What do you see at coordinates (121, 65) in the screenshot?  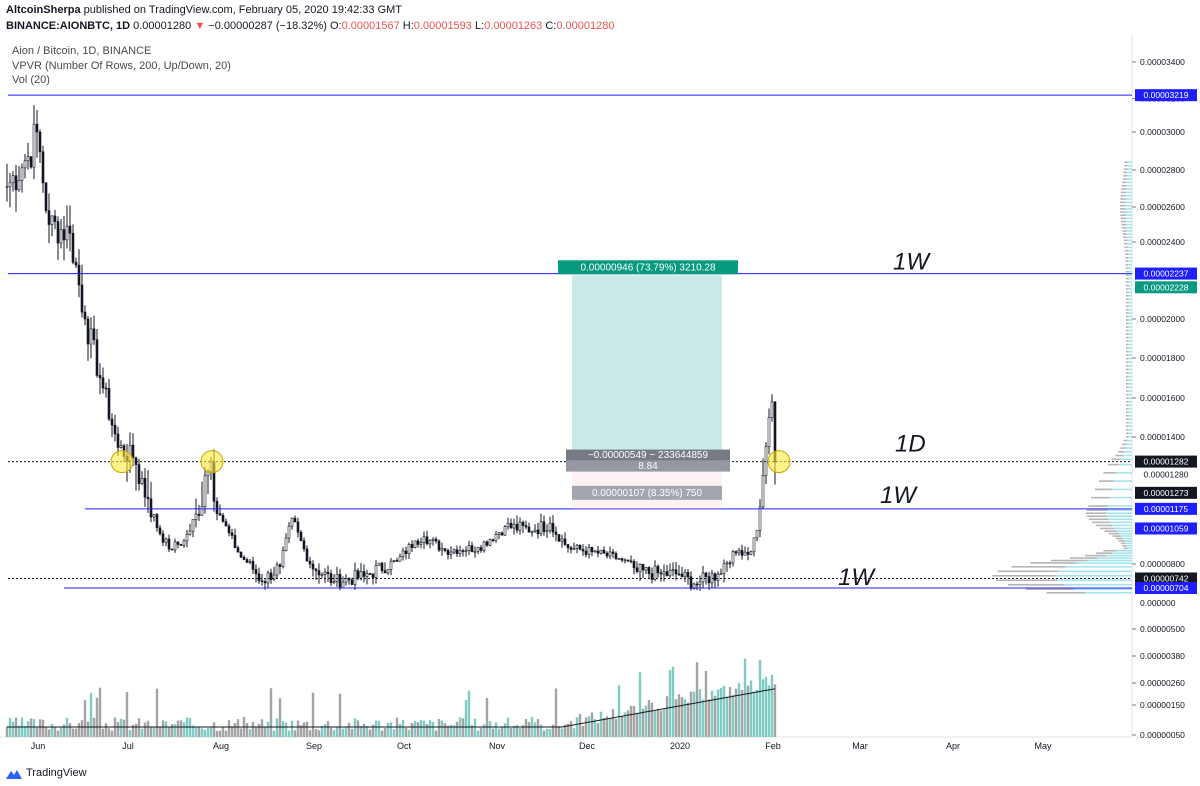 I see `legend-vpvr: VPVR (Number Of Rows, 200, Up/Down, 20)` at bounding box center [121, 65].